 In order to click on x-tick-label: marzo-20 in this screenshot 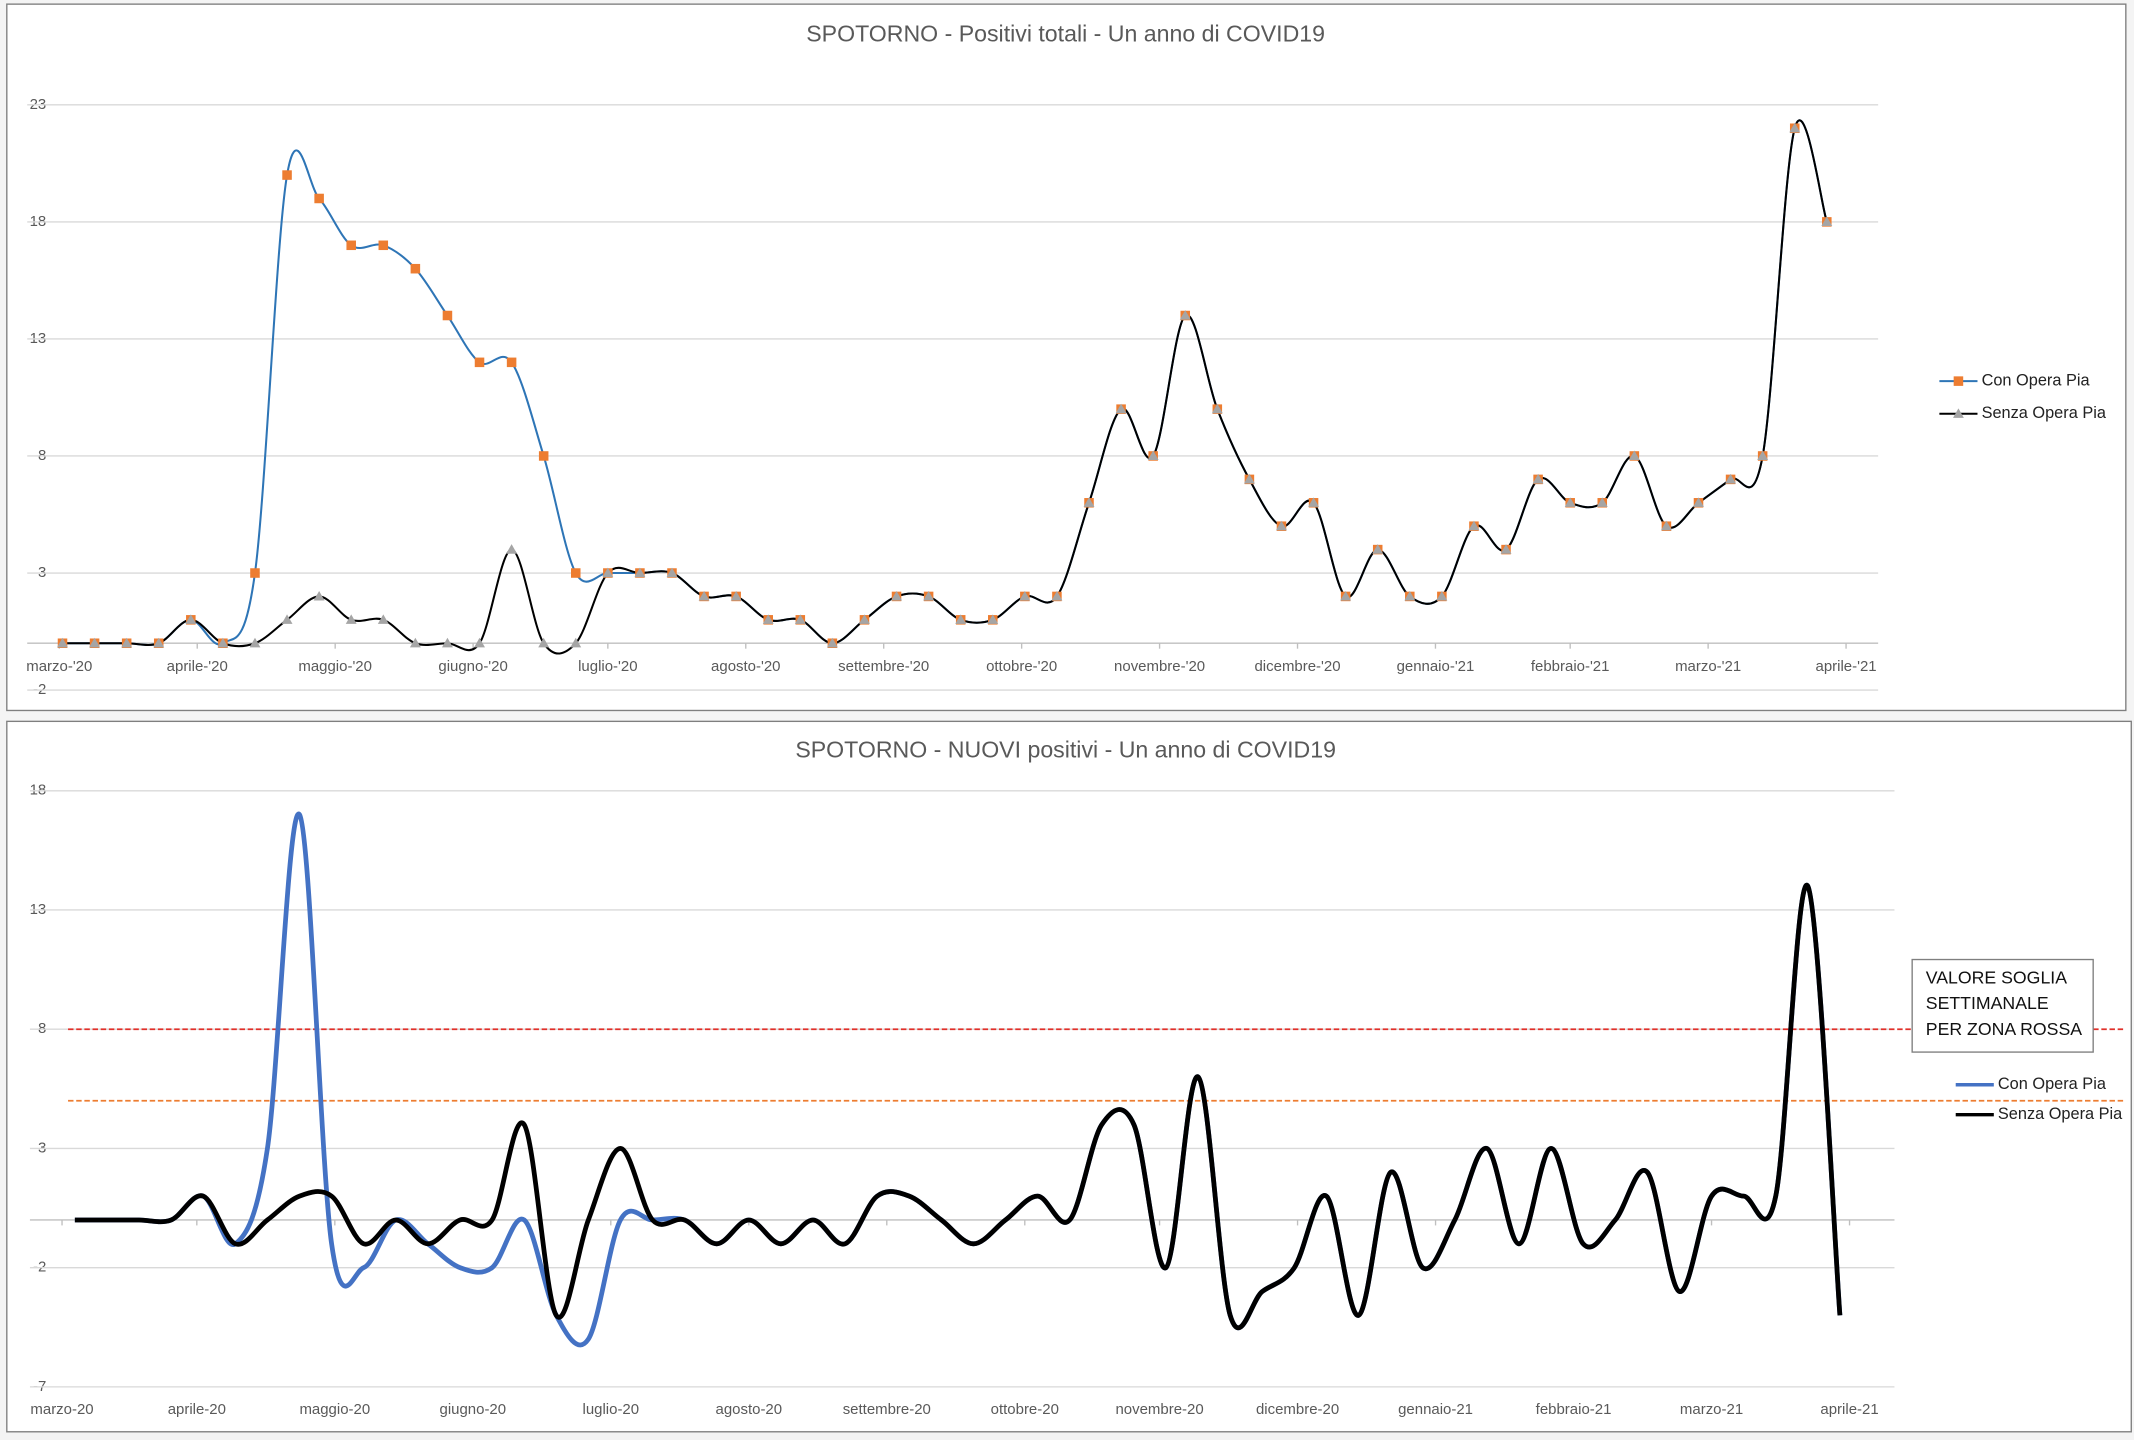, I will do `click(61, 1409)`.